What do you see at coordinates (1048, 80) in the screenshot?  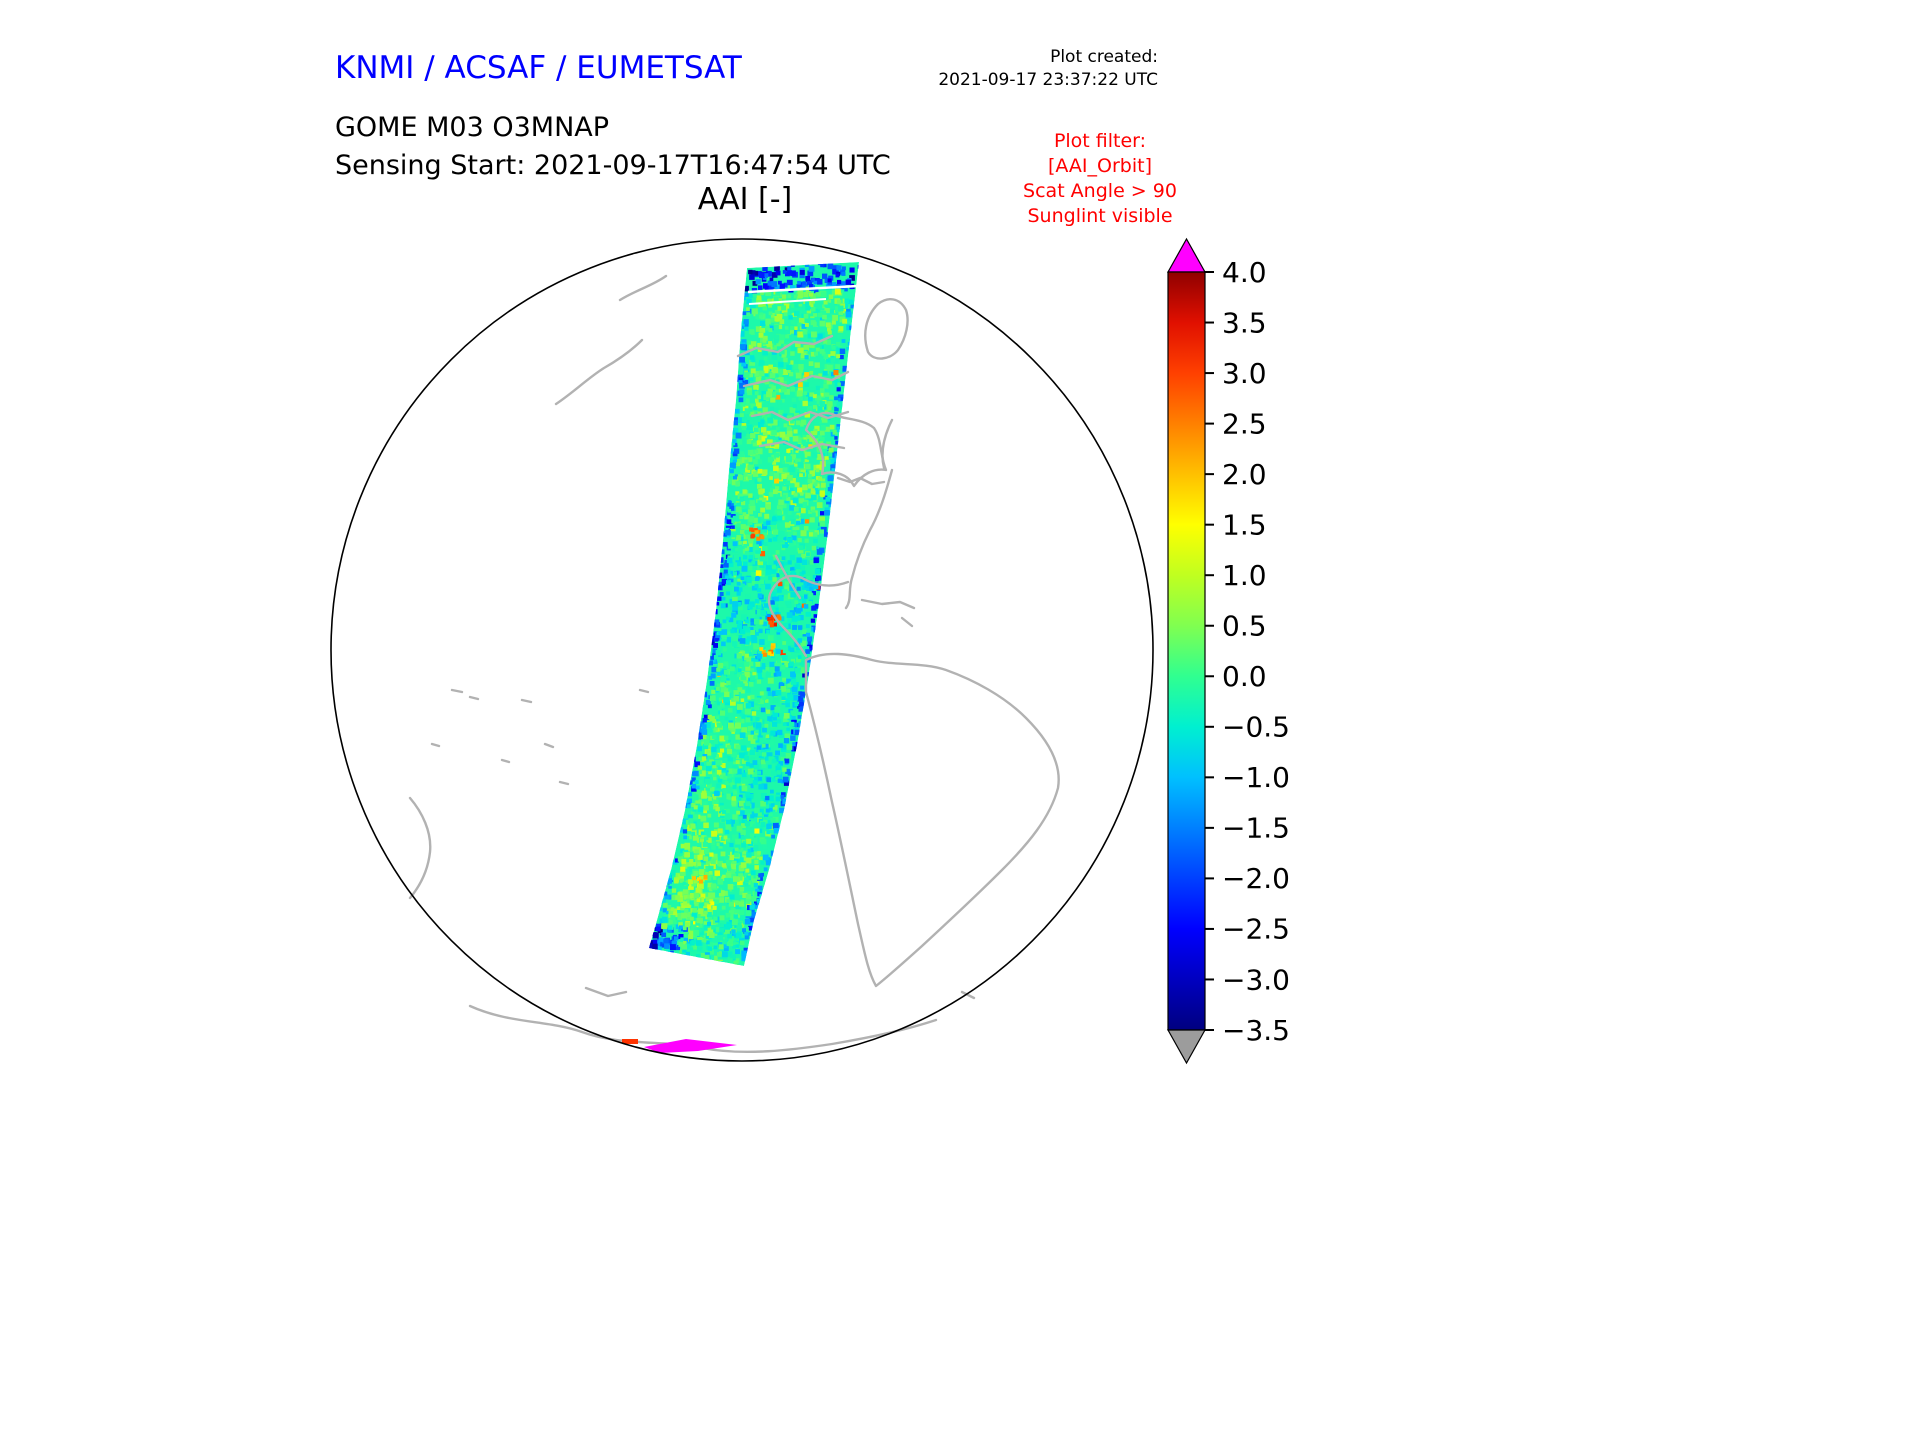 I see `plot-created-value: 2021-09-17 23:37:22 UTC` at bounding box center [1048, 80].